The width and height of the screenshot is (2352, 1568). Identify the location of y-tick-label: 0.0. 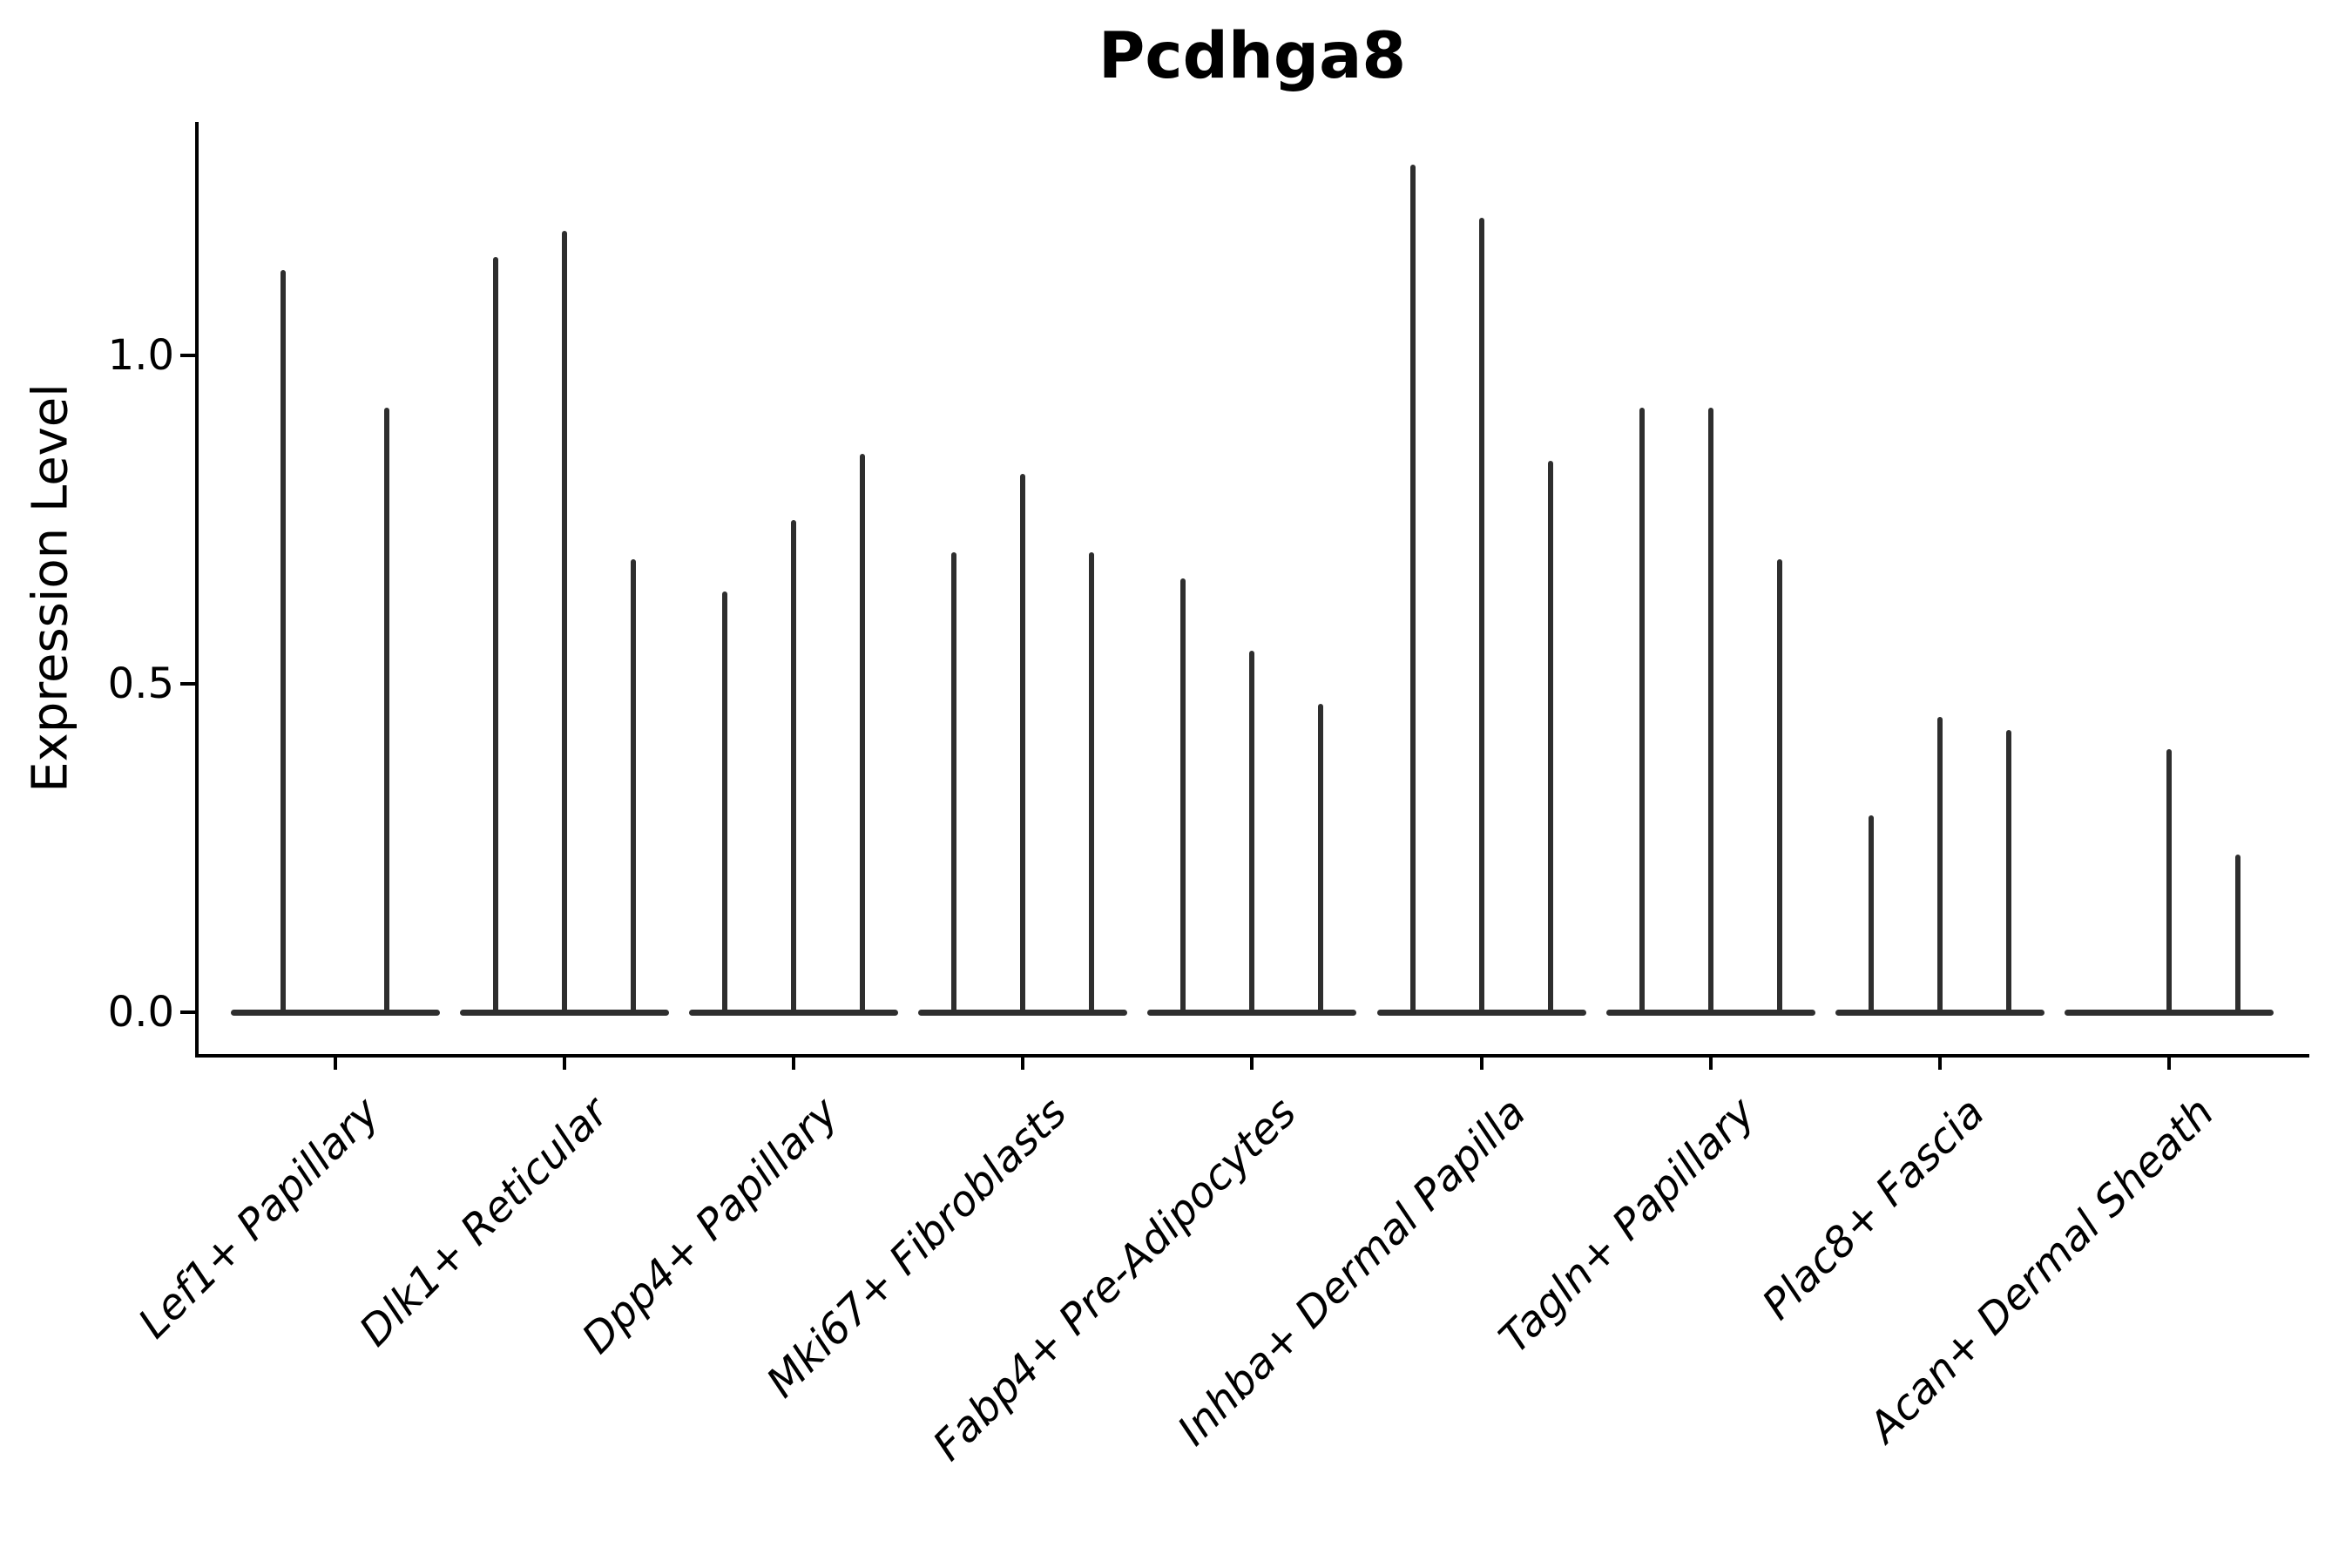
(140, 1013).